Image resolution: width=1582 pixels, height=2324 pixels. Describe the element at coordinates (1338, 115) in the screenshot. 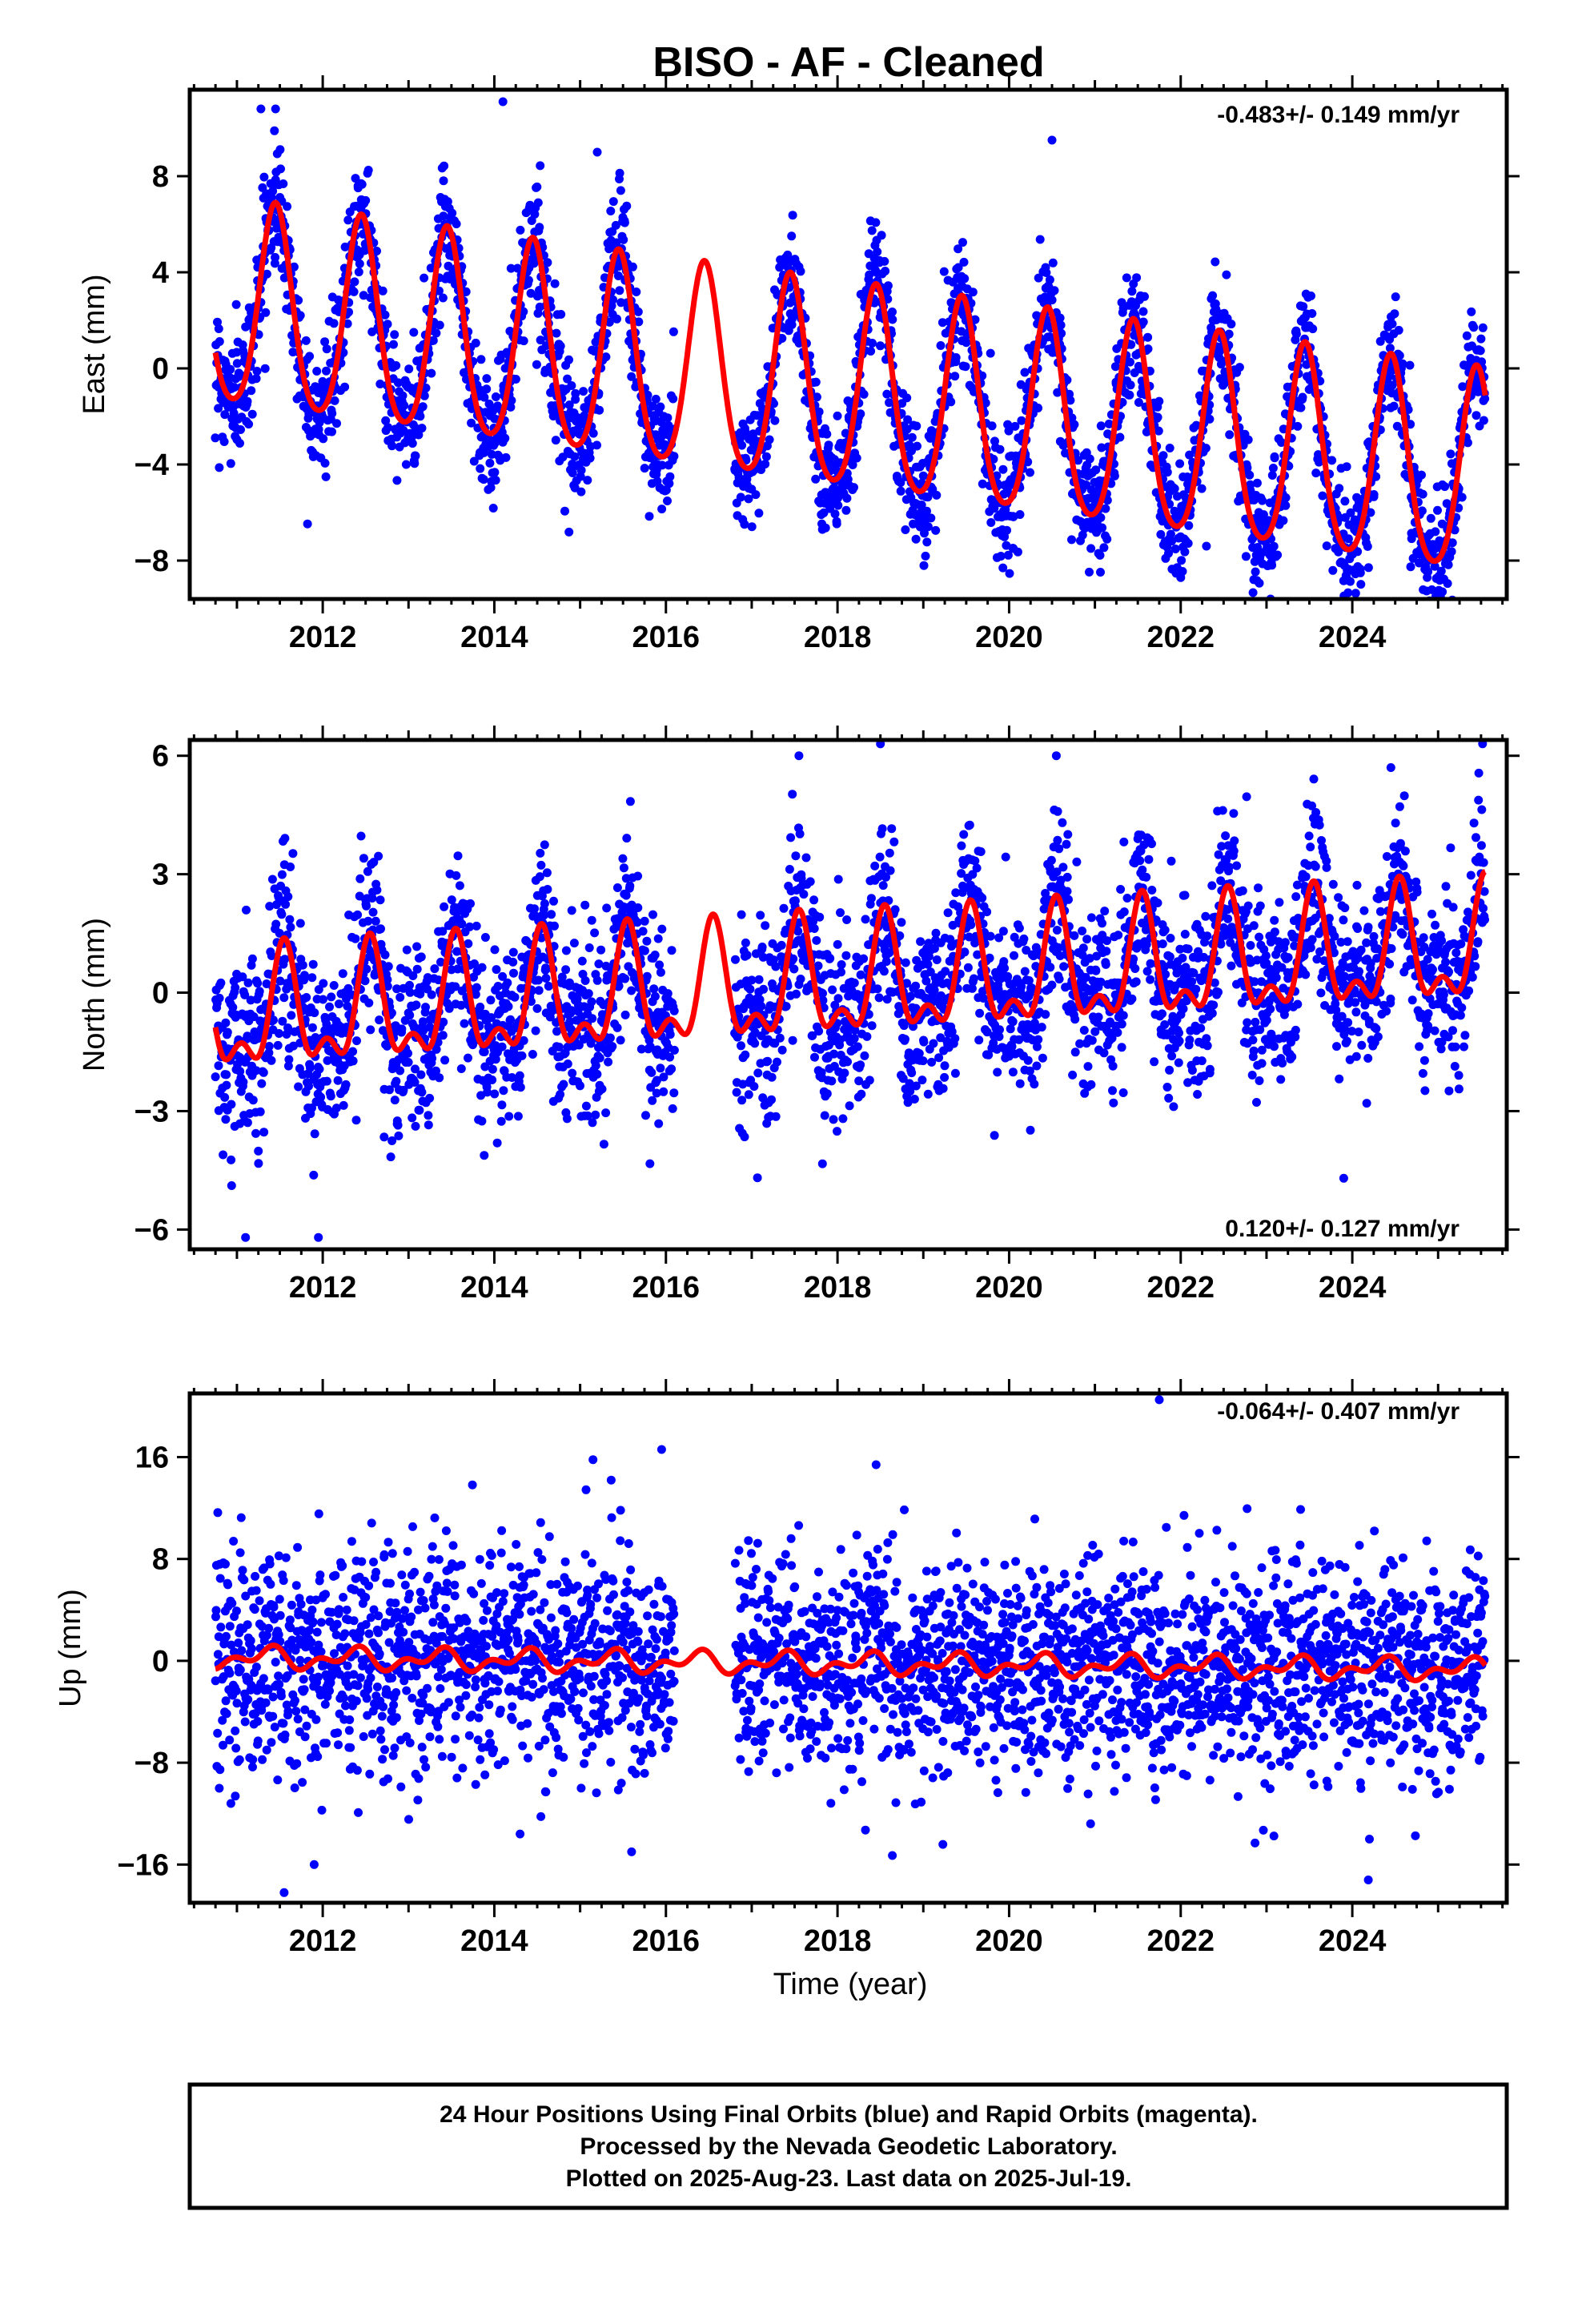

I see `east-rate-label: -0.483+/- 0.149 mm/yr` at that location.